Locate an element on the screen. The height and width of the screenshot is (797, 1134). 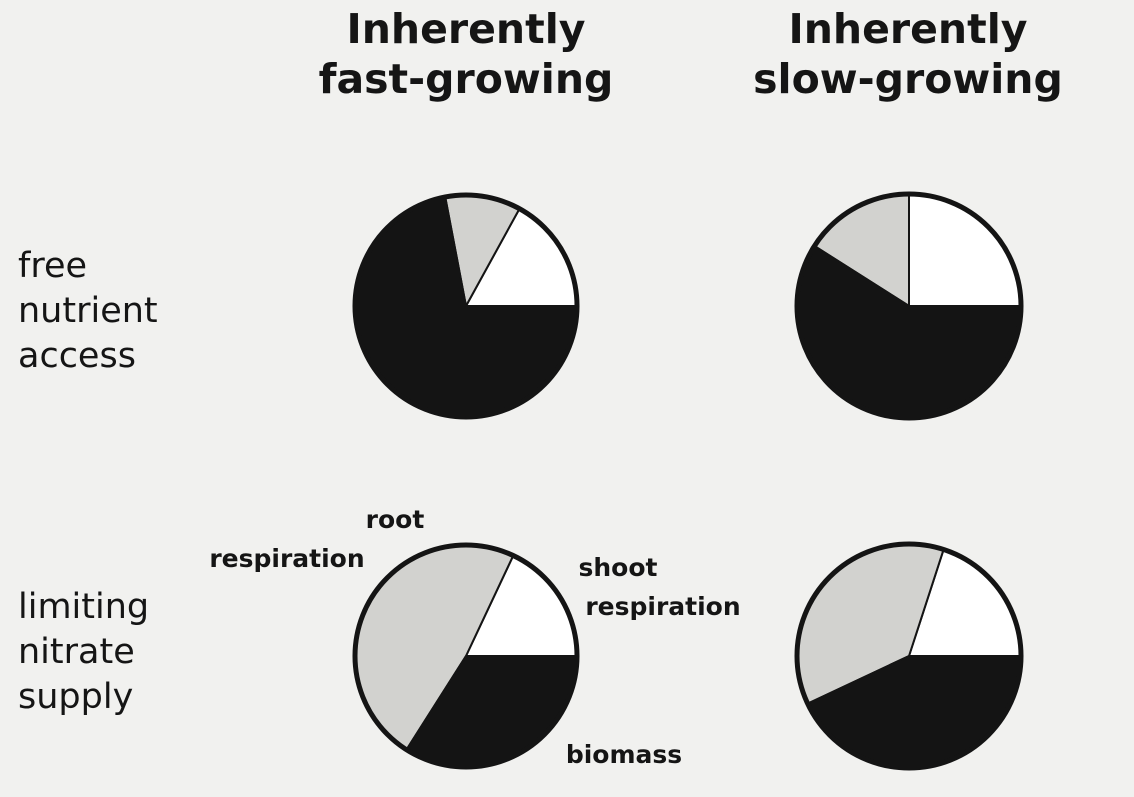
legend-label-shoot-line2: respiration is located at coordinates (662, 606).